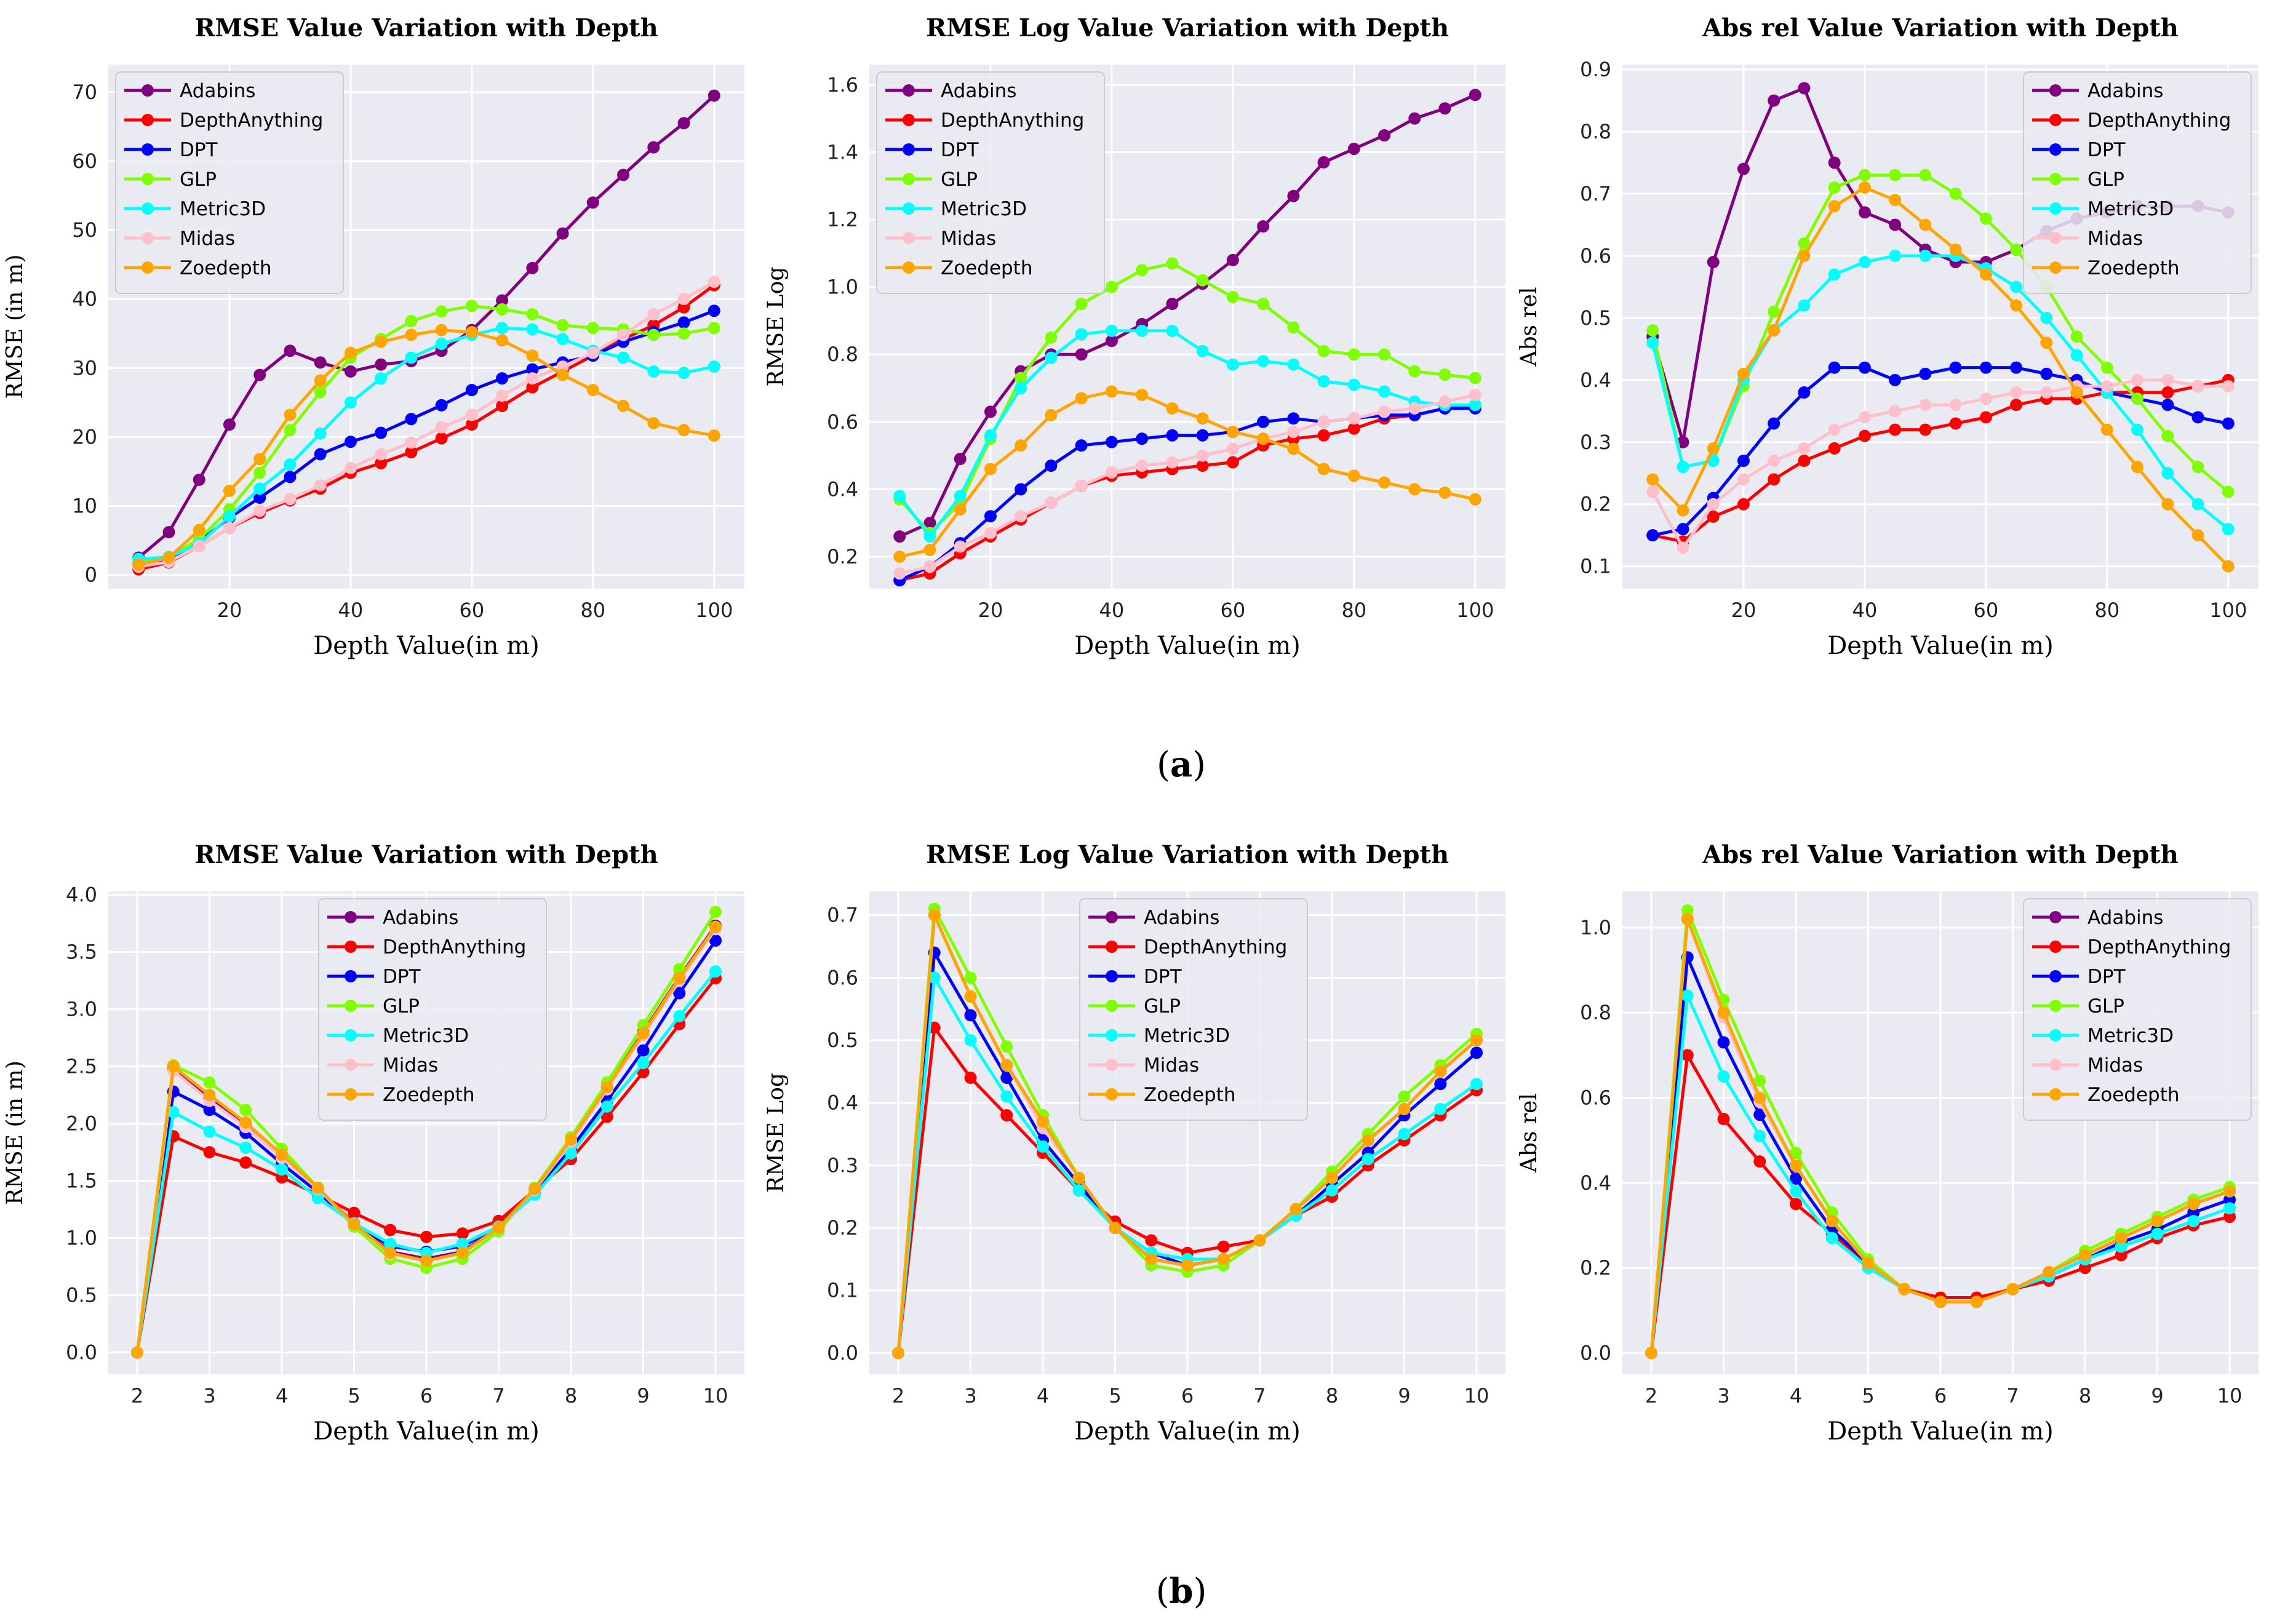 The width and height of the screenshot is (2269, 1624). Describe the element at coordinates (84, 161) in the screenshot. I see `y-tick-label: 60` at that location.